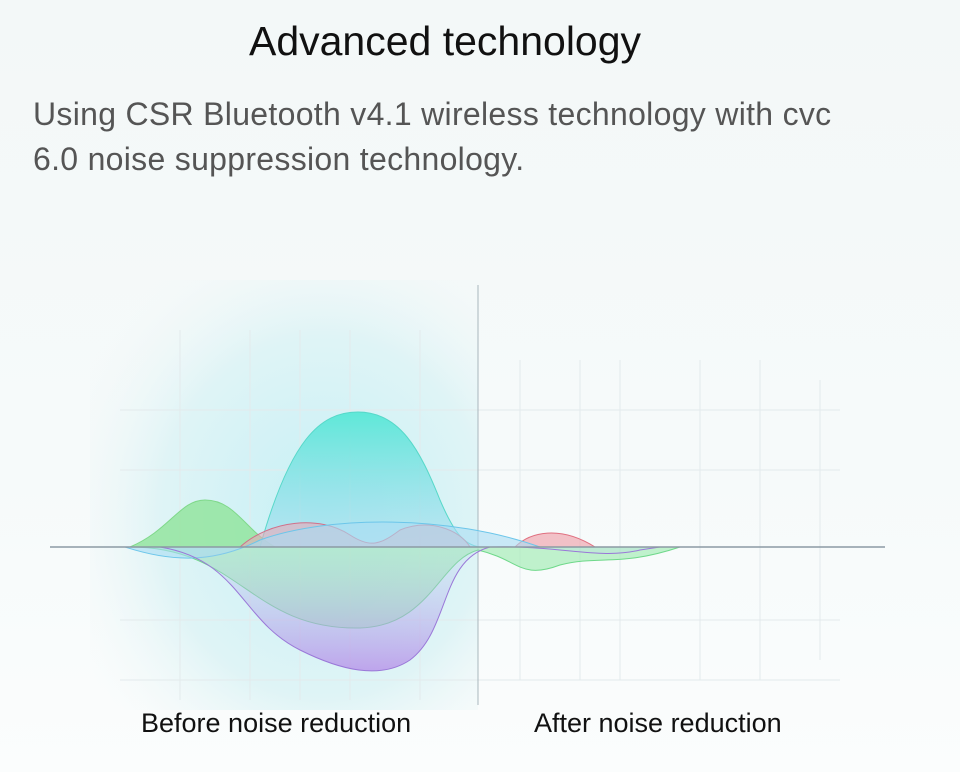 Image resolution: width=960 pixels, height=772 pixels. What do you see at coordinates (445, 41) in the screenshot?
I see `title: Advanced technology` at bounding box center [445, 41].